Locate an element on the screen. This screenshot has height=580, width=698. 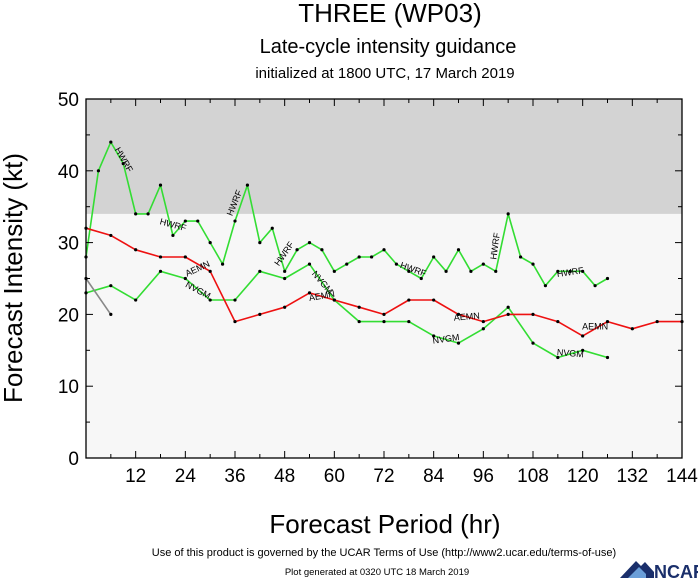
y-tick-label: 40 is located at coordinates (68, 172).